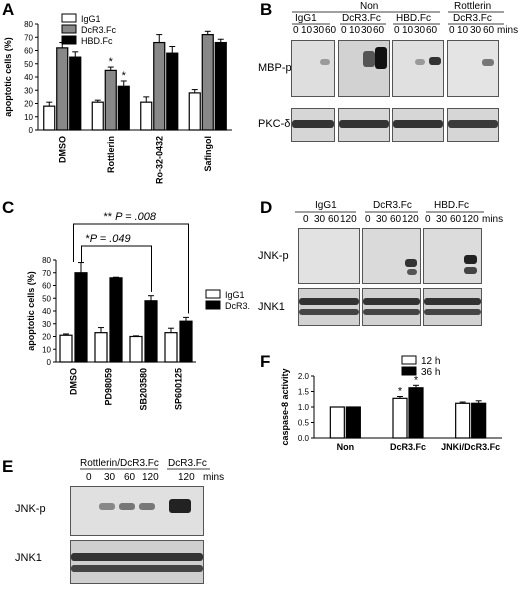  Describe the element at coordinates (208, 154) in the screenshot. I see `category-label: Safingol` at that location.